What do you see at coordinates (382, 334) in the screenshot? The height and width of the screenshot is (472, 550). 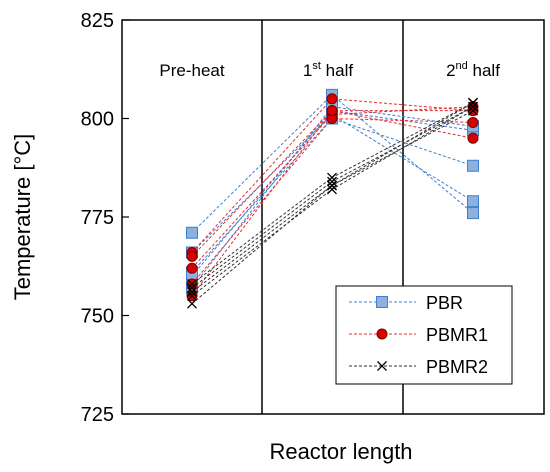 I see `legend-marker-pbmr1` at bounding box center [382, 334].